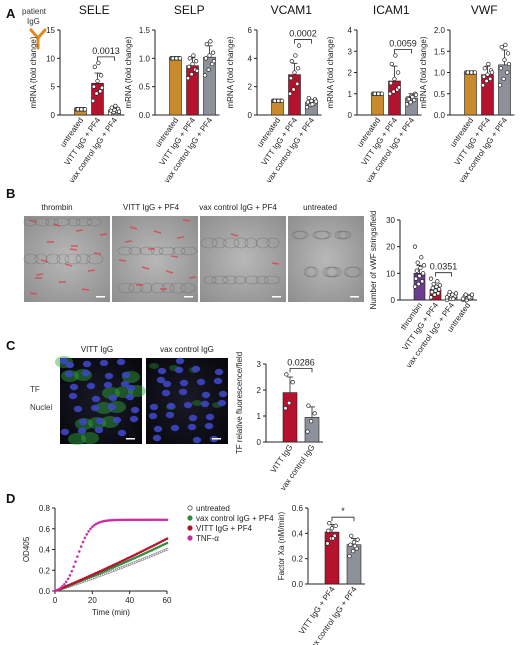 The width and height of the screenshot is (520, 645). Describe the element at coordinates (111, 555) in the screenshot. I see `series-tnf-` at that location.